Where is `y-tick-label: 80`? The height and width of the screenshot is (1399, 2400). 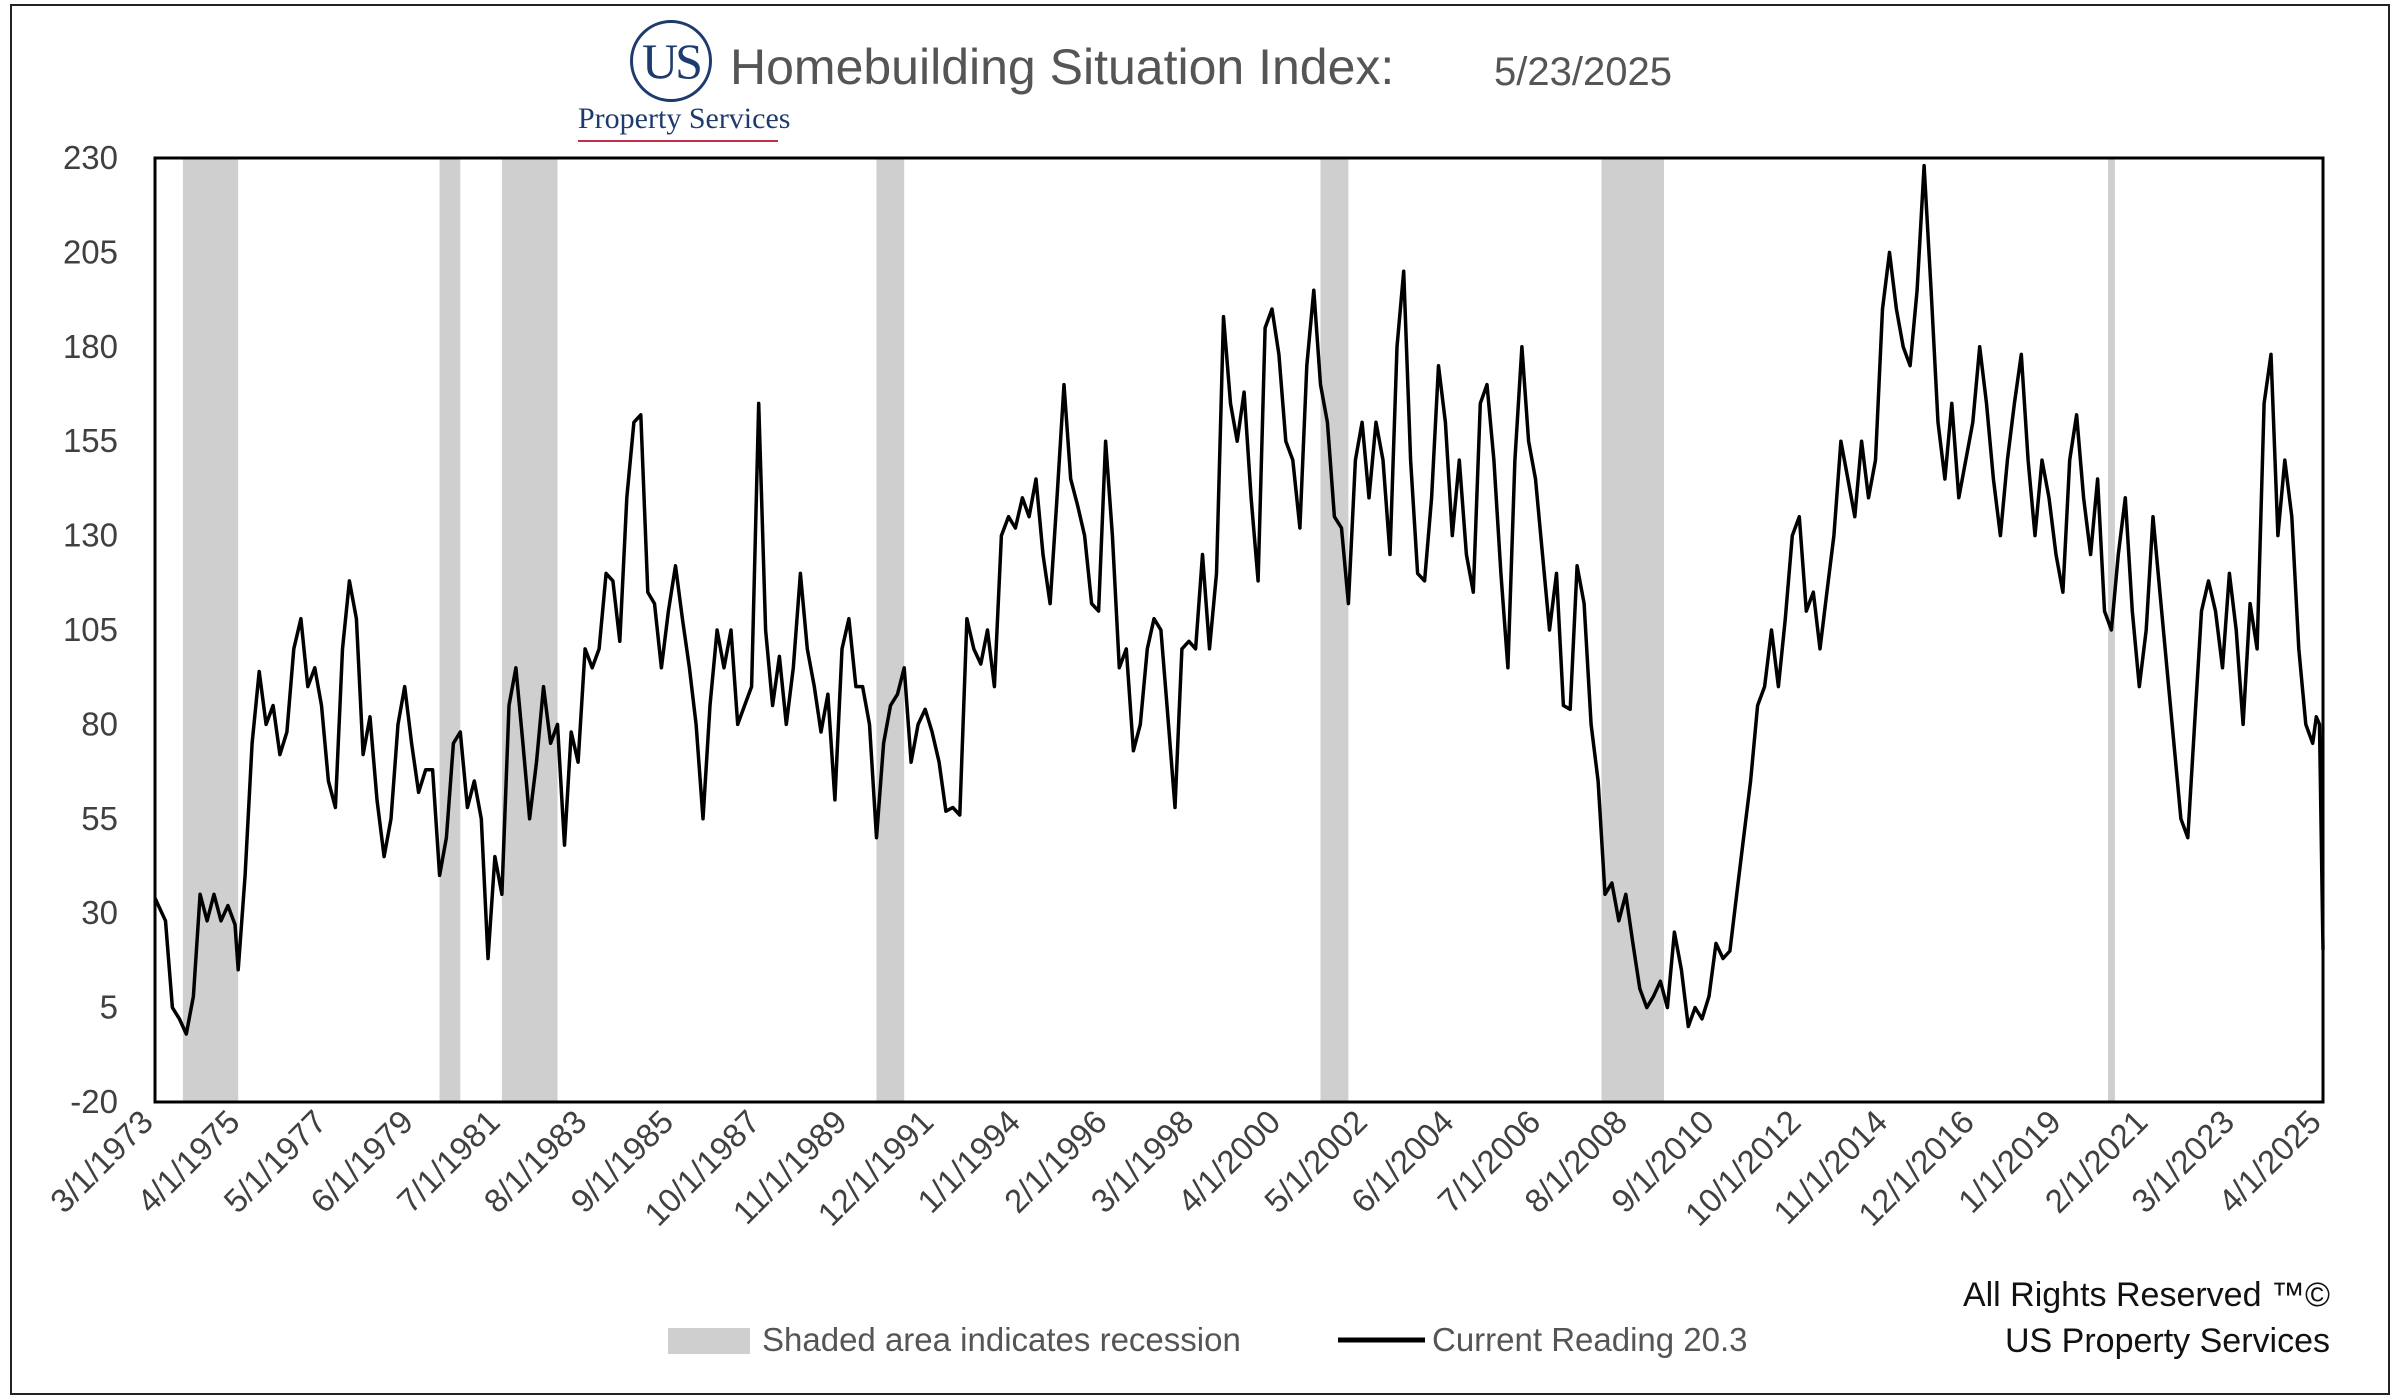 y-tick-label: 80 is located at coordinates (99, 723).